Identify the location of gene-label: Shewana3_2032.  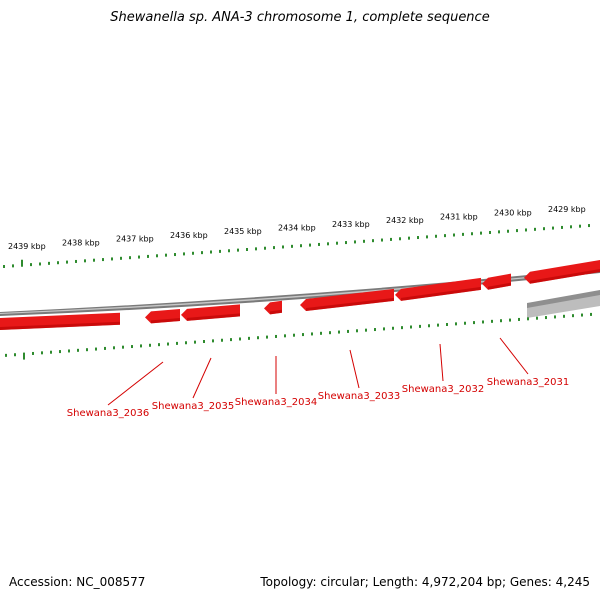
(443, 389).